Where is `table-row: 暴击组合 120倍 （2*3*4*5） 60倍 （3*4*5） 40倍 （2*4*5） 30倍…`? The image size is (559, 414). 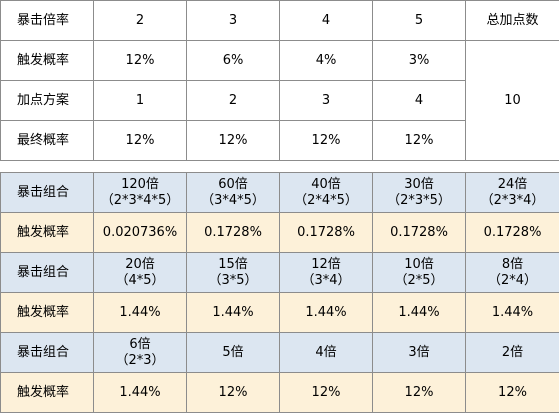 table-row: 暴击组合 120倍 （2*3*4*5） 60倍 （3*4*5） 40倍 （2*4*5） 30倍… is located at coordinates (279, 192).